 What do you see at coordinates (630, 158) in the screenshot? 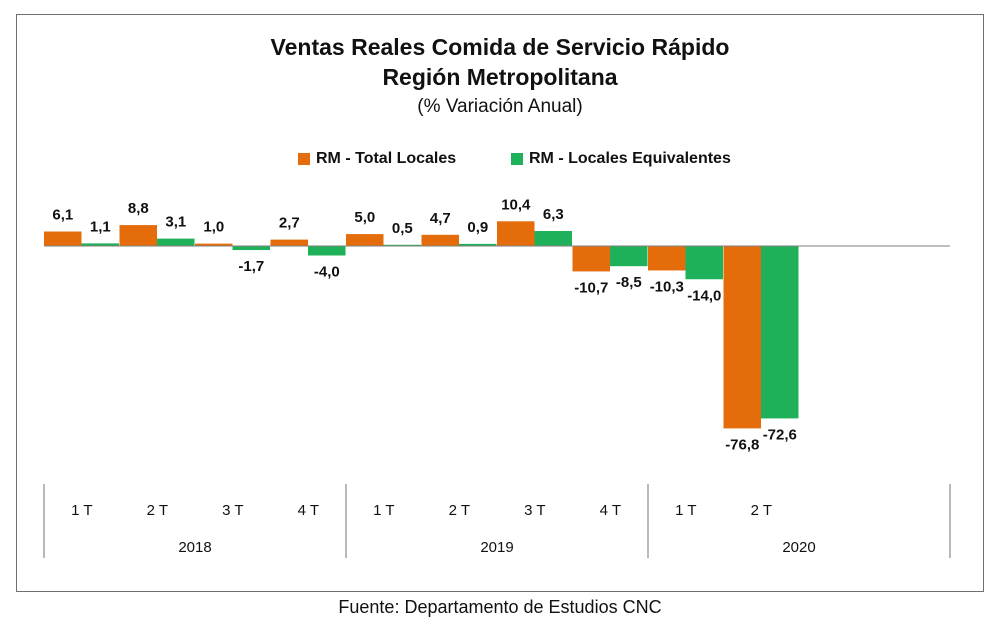
I see `legend-label-equivalentes: RM - Locales Equivalentes` at bounding box center [630, 158].